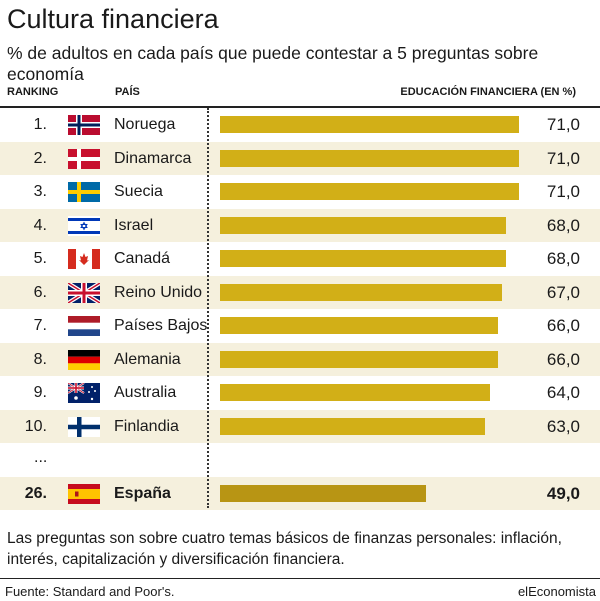 The height and width of the screenshot is (601, 600). I want to click on column-header-ranking: RANKING, so click(33, 92).